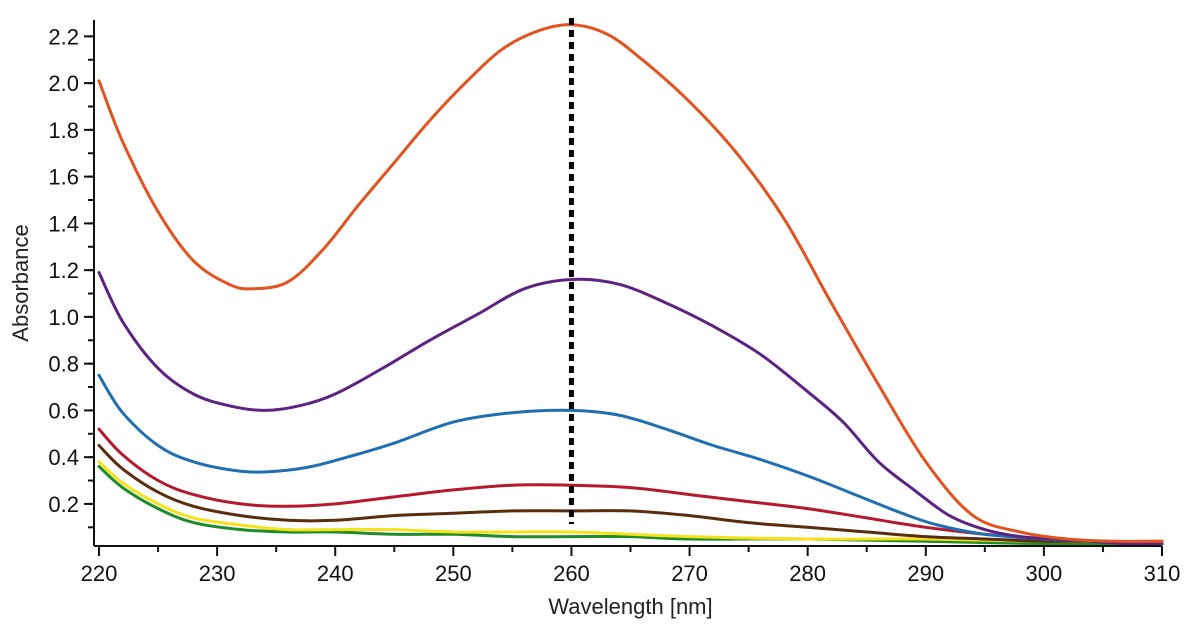  What do you see at coordinates (453, 573) in the screenshot?
I see `x-tick-label: 250` at bounding box center [453, 573].